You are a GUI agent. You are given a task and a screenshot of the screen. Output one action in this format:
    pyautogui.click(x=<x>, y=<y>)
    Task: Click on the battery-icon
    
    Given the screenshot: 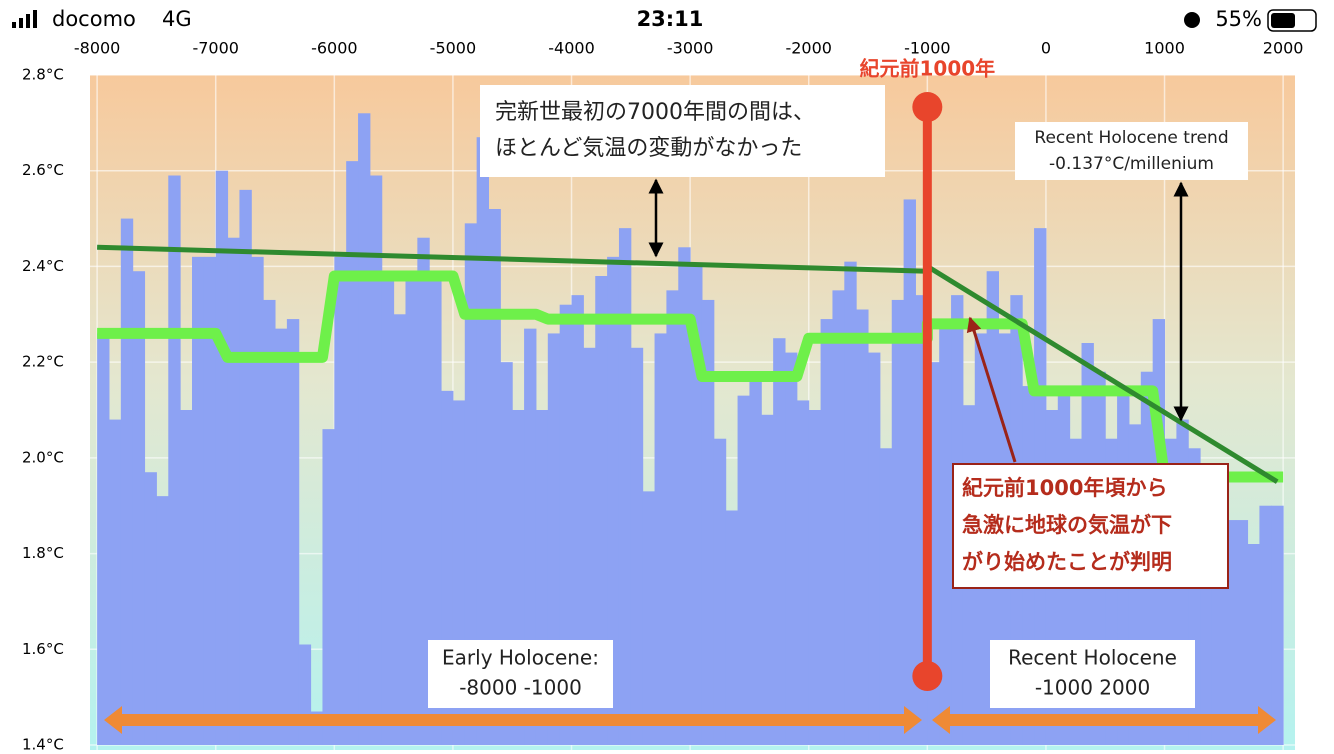 What is the action you would take?
    pyautogui.click(x=1292, y=20)
    